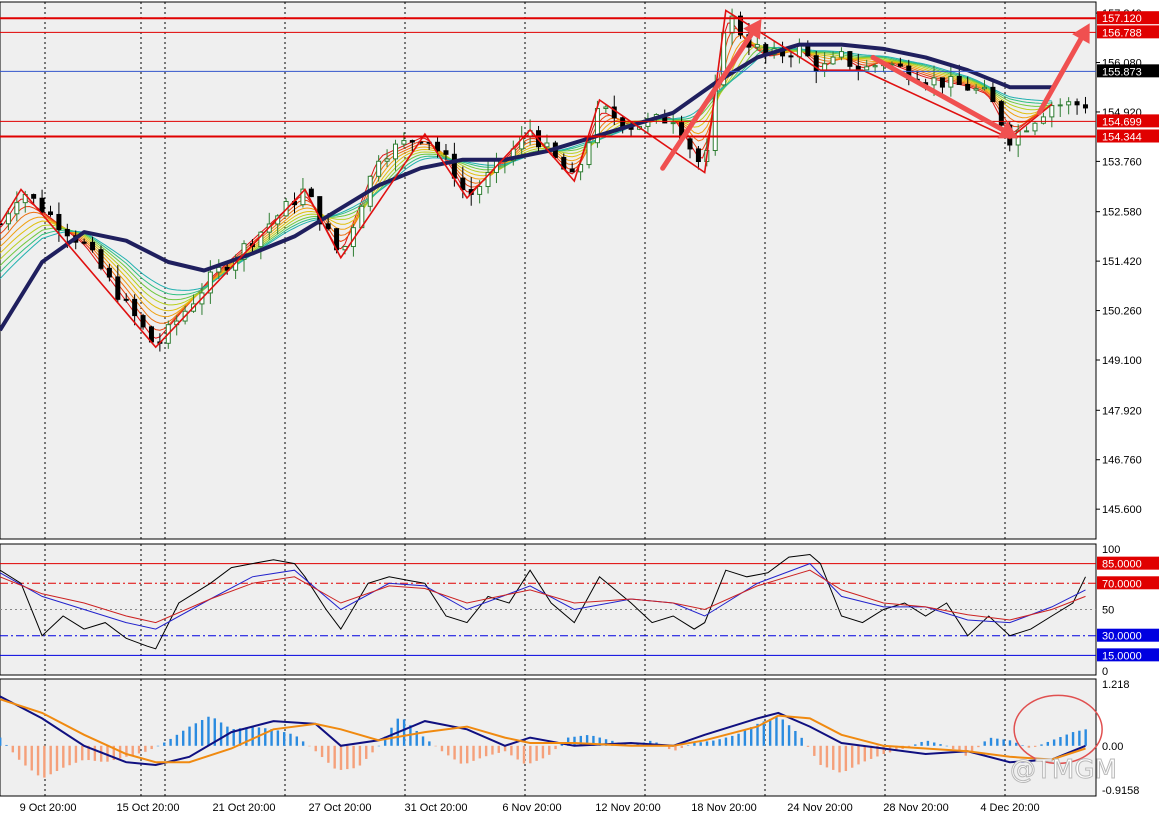  Describe the element at coordinates (1122, 361) in the screenshot. I see `price-tick-label: 149.100` at that location.